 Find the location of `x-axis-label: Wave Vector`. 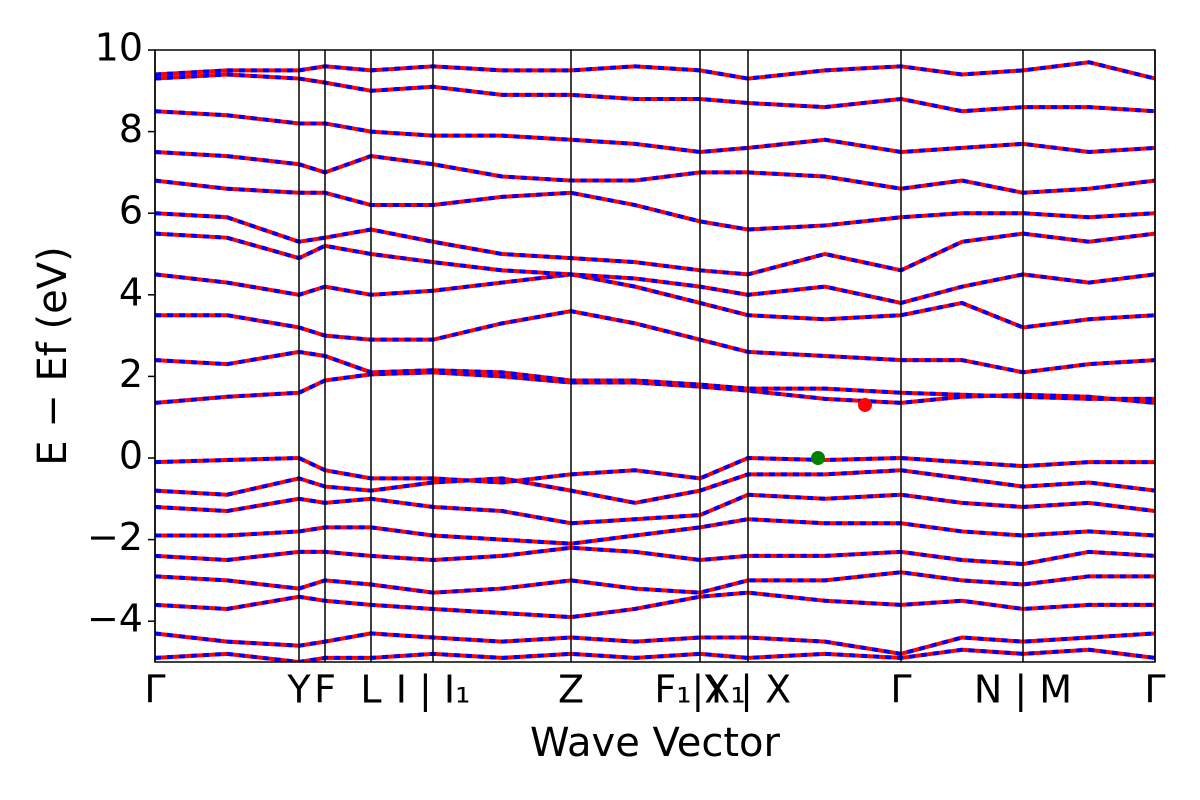

x-axis-label: Wave Vector is located at coordinates (655, 743).